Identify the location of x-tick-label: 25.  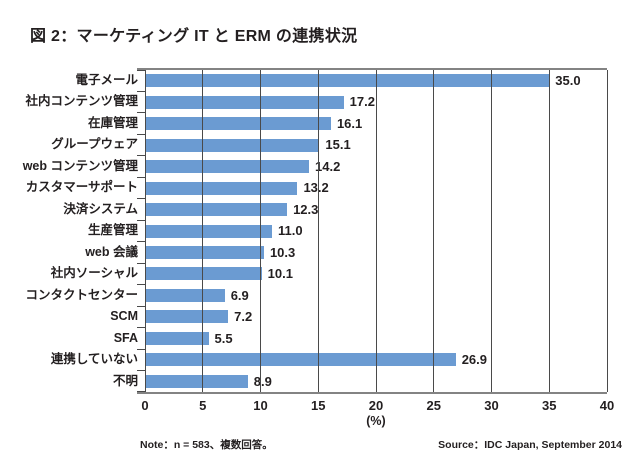
(433, 405).